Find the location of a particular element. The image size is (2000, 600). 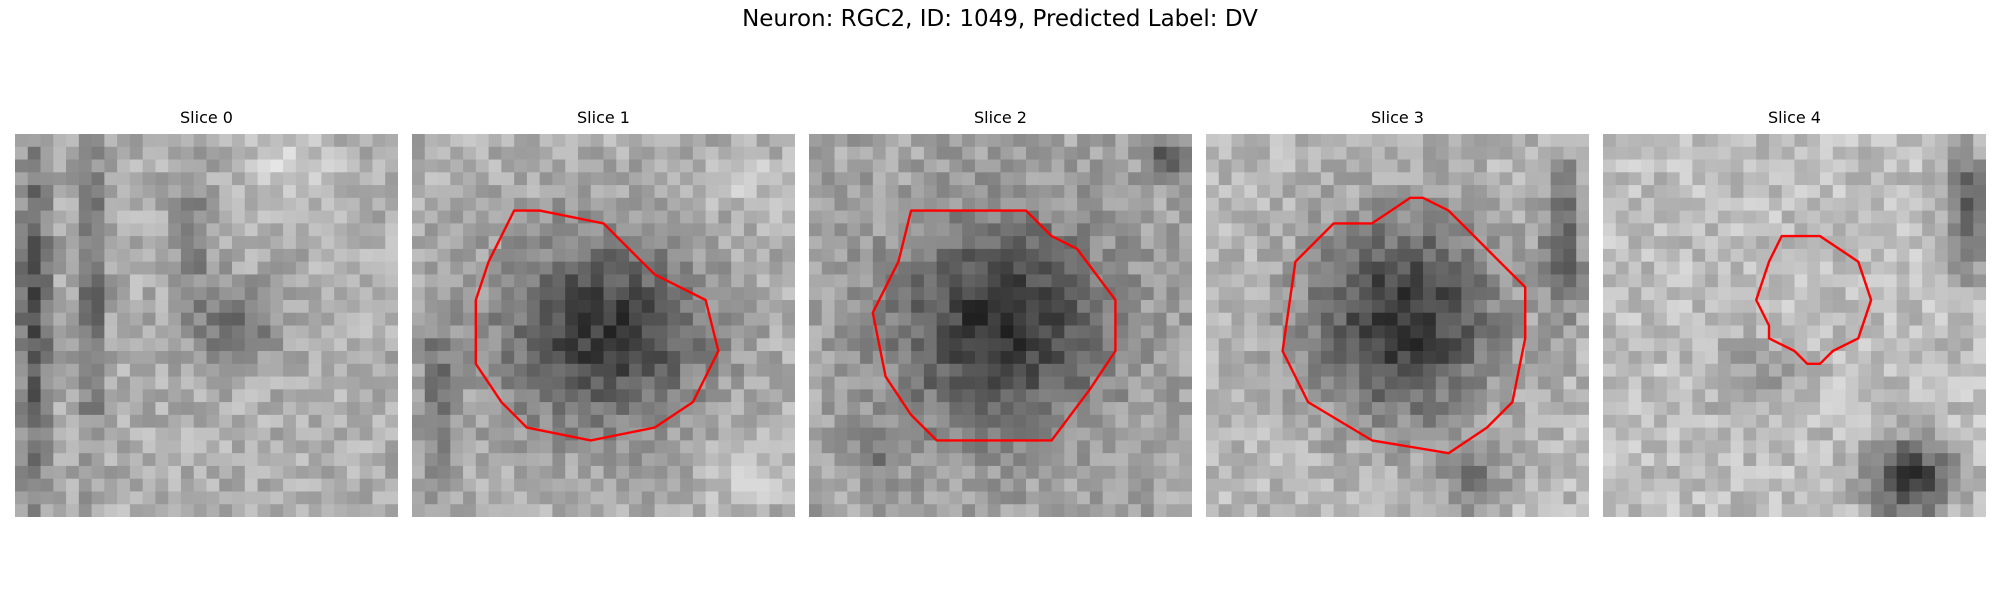

slice-2-title: Slice 2 is located at coordinates (1000, 117).